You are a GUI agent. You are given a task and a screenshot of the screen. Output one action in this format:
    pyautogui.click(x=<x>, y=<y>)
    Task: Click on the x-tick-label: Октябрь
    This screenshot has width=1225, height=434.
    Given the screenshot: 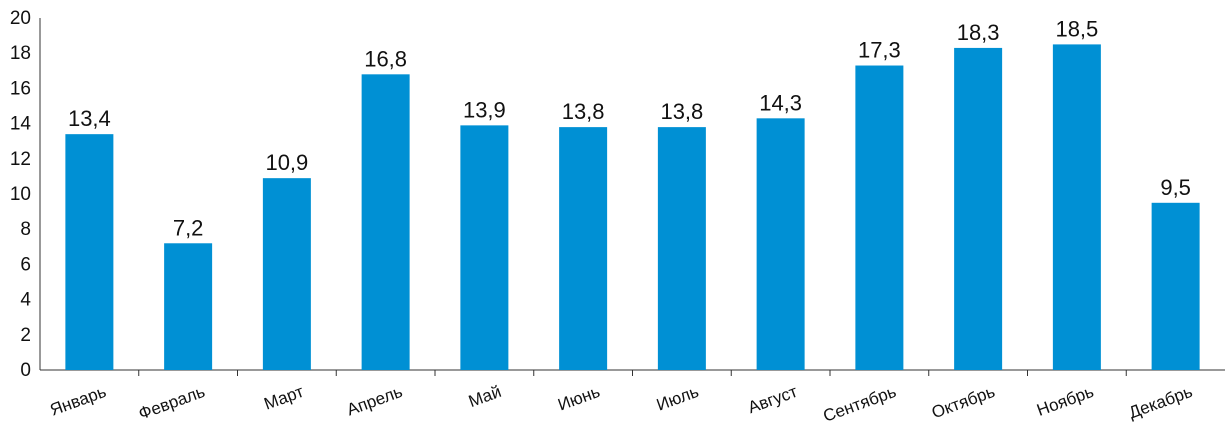 What is the action you would take?
    pyautogui.click(x=963, y=402)
    